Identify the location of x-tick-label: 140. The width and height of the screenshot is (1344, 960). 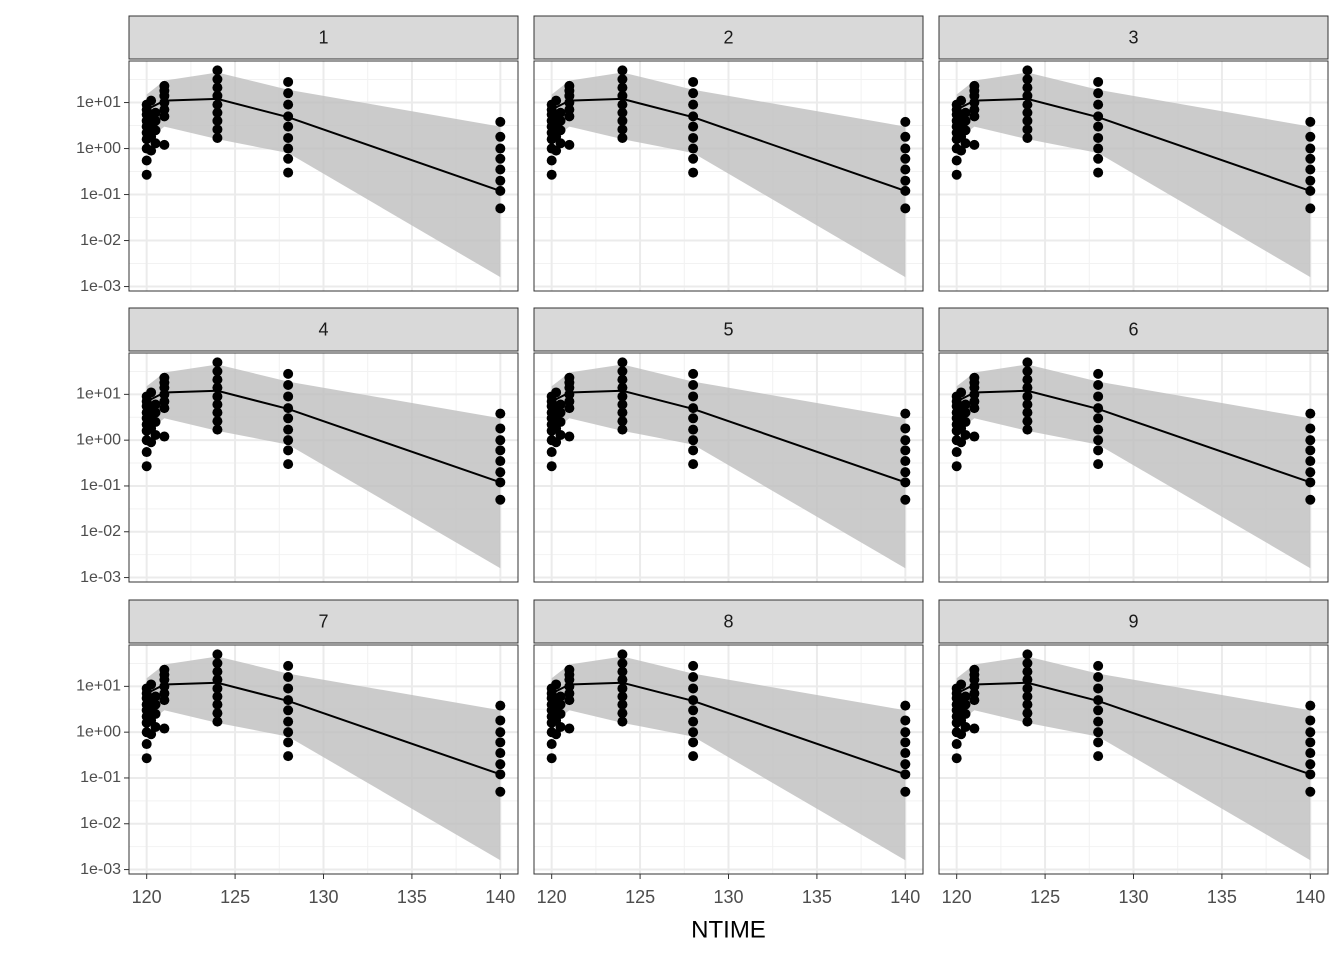
(905, 897).